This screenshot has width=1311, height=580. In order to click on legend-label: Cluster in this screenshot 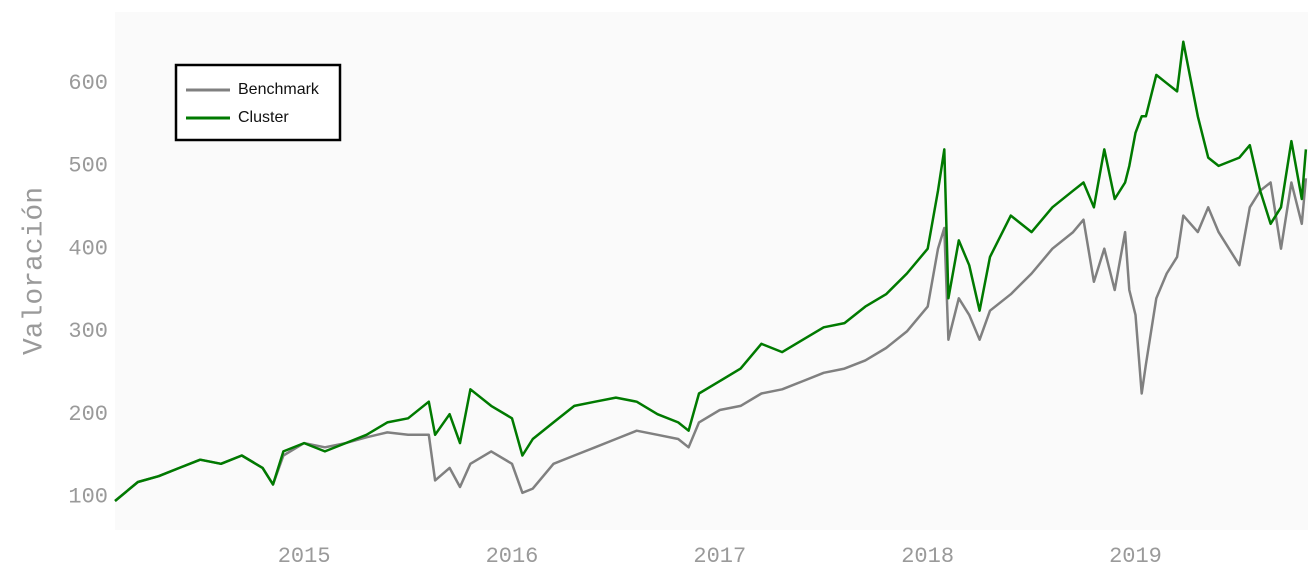, I will do `click(263, 117)`.